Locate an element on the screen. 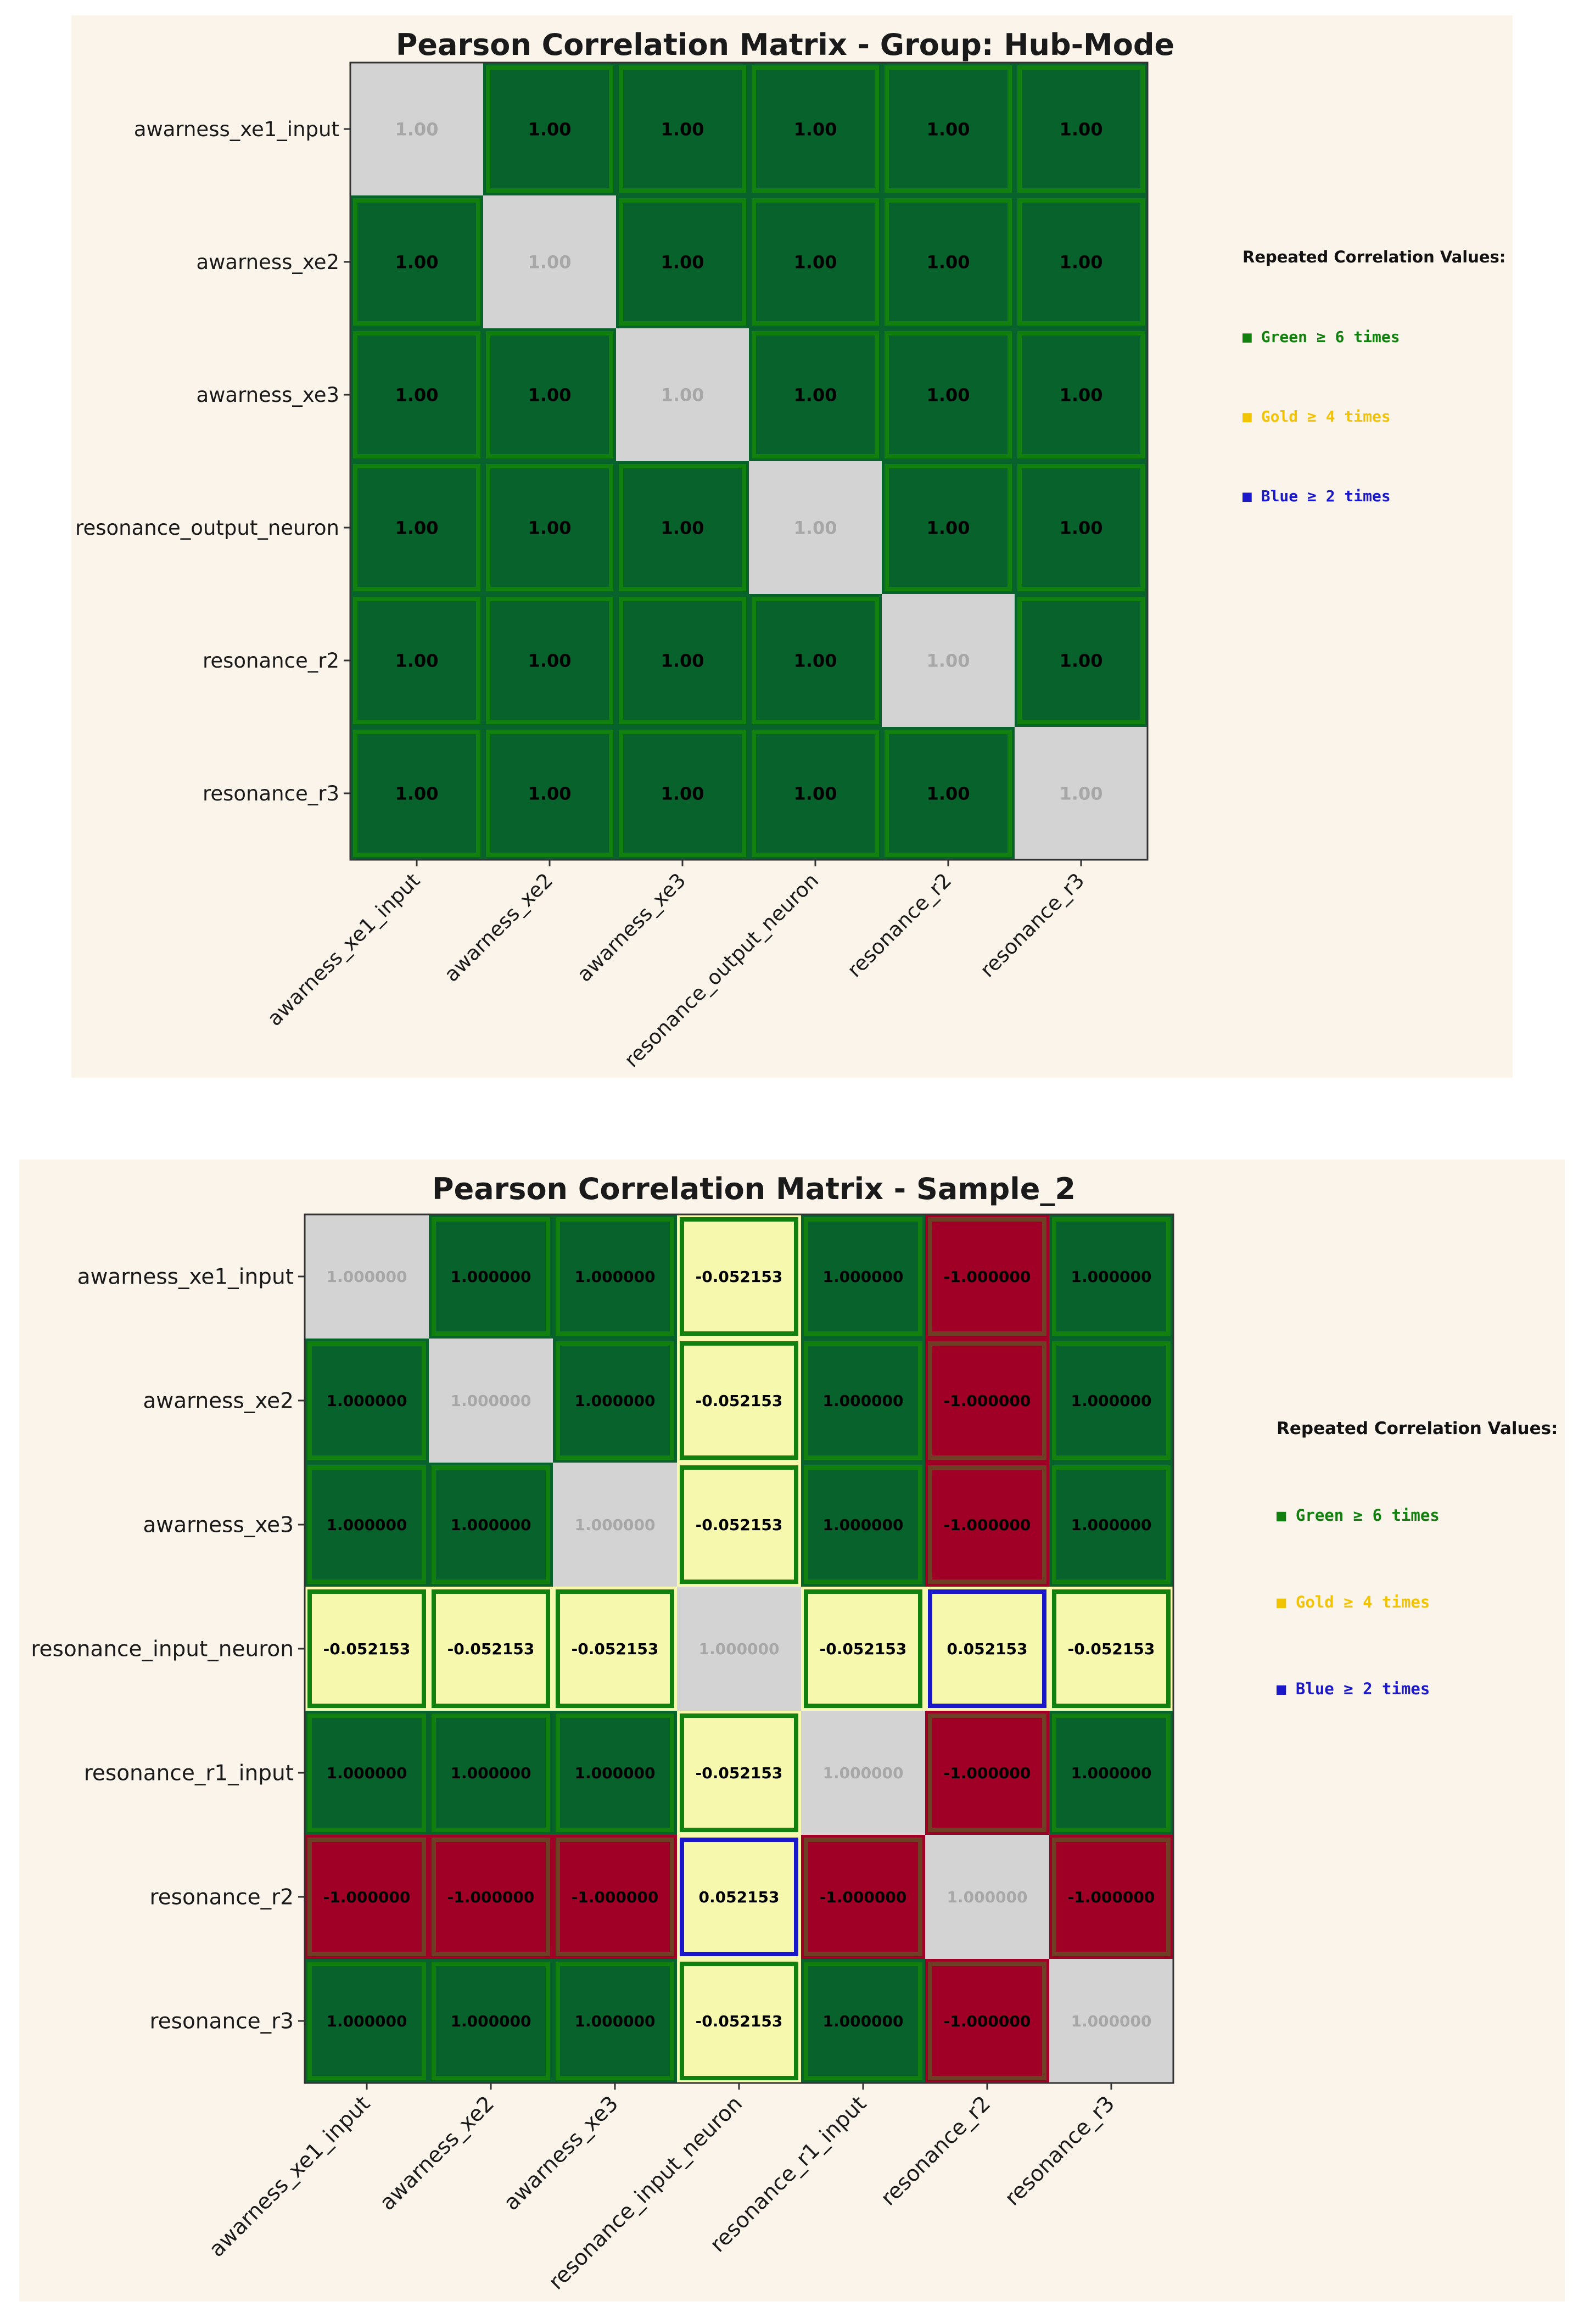 The width and height of the screenshot is (1584, 2324). legend-item: ■ Green ≥ 6 times is located at coordinates (1321, 337).